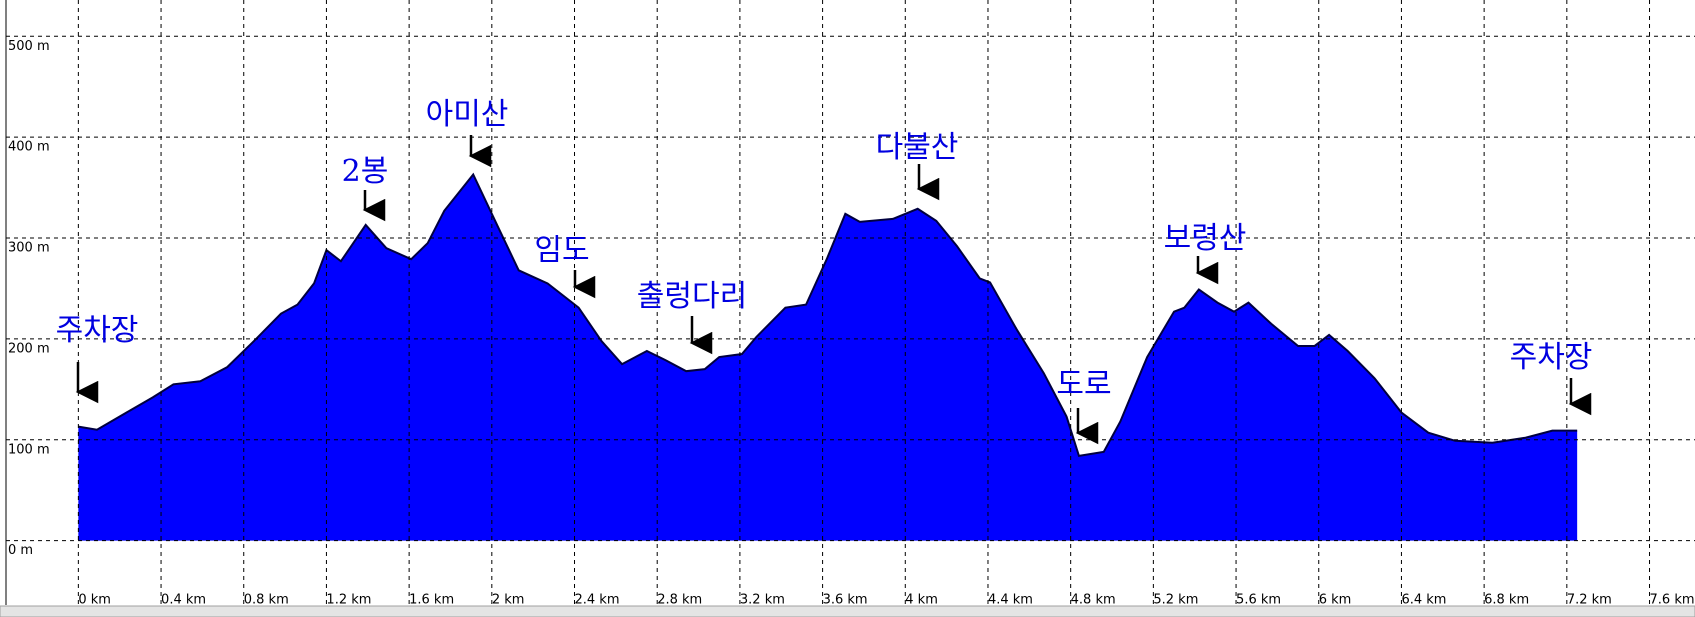  I want to click on x-tick-label: 4.4 km, so click(1010, 600).